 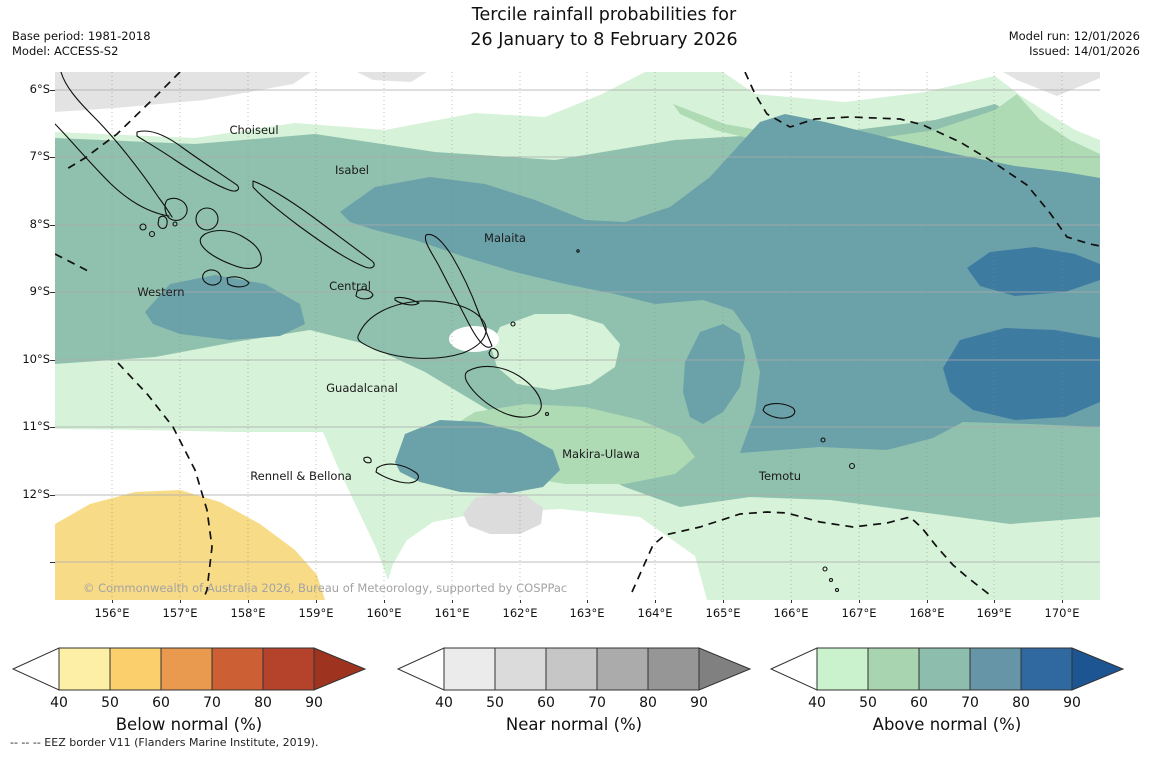 What do you see at coordinates (547, 414) in the screenshot?
I see `coast-santa-ana` at bounding box center [547, 414].